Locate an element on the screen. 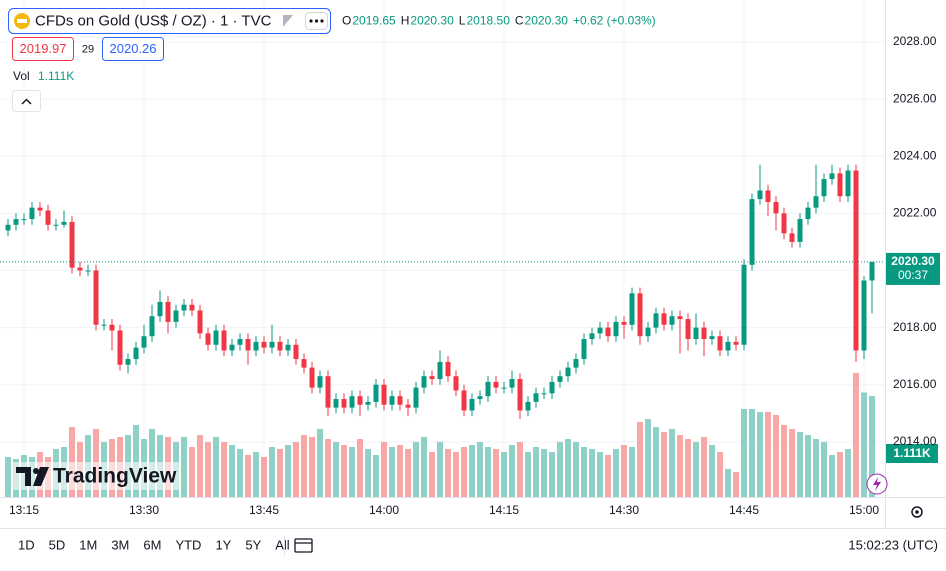 Image resolution: width=946 pixels, height=571 pixels. collapse-button is located at coordinates (26, 101).